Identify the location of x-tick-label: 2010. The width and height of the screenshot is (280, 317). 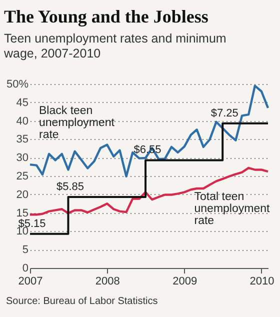
(262, 282).